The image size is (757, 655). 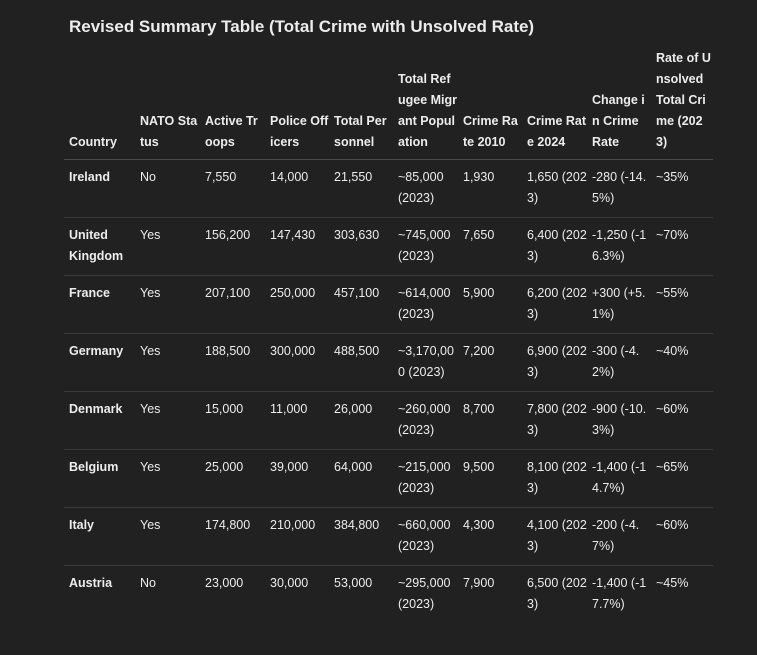 I want to click on cell-change-in-crime-rate: -280 (-14.5%), so click(x=619, y=187).